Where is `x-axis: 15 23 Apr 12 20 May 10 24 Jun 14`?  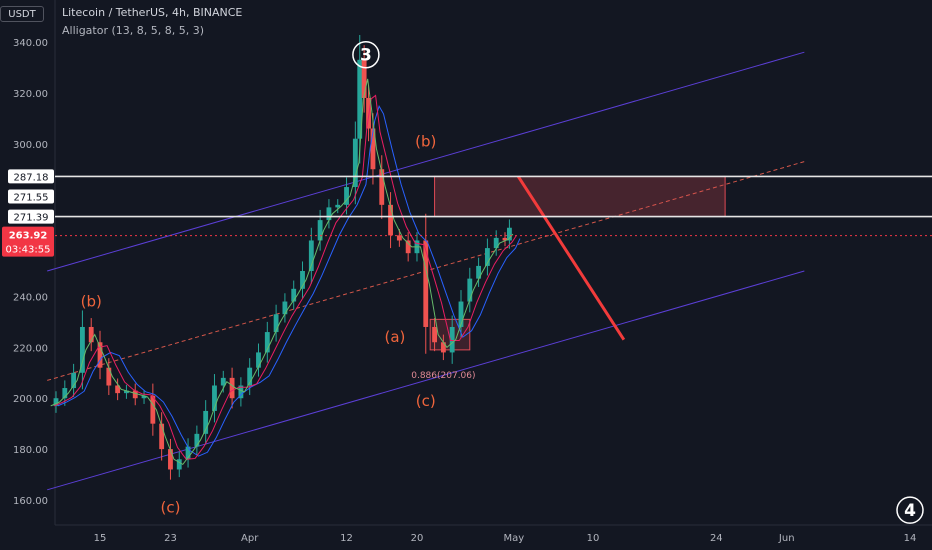
x-axis: 15 23 Apr 12 20 May 10 24 Jun 14 is located at coordinates (493, 534).